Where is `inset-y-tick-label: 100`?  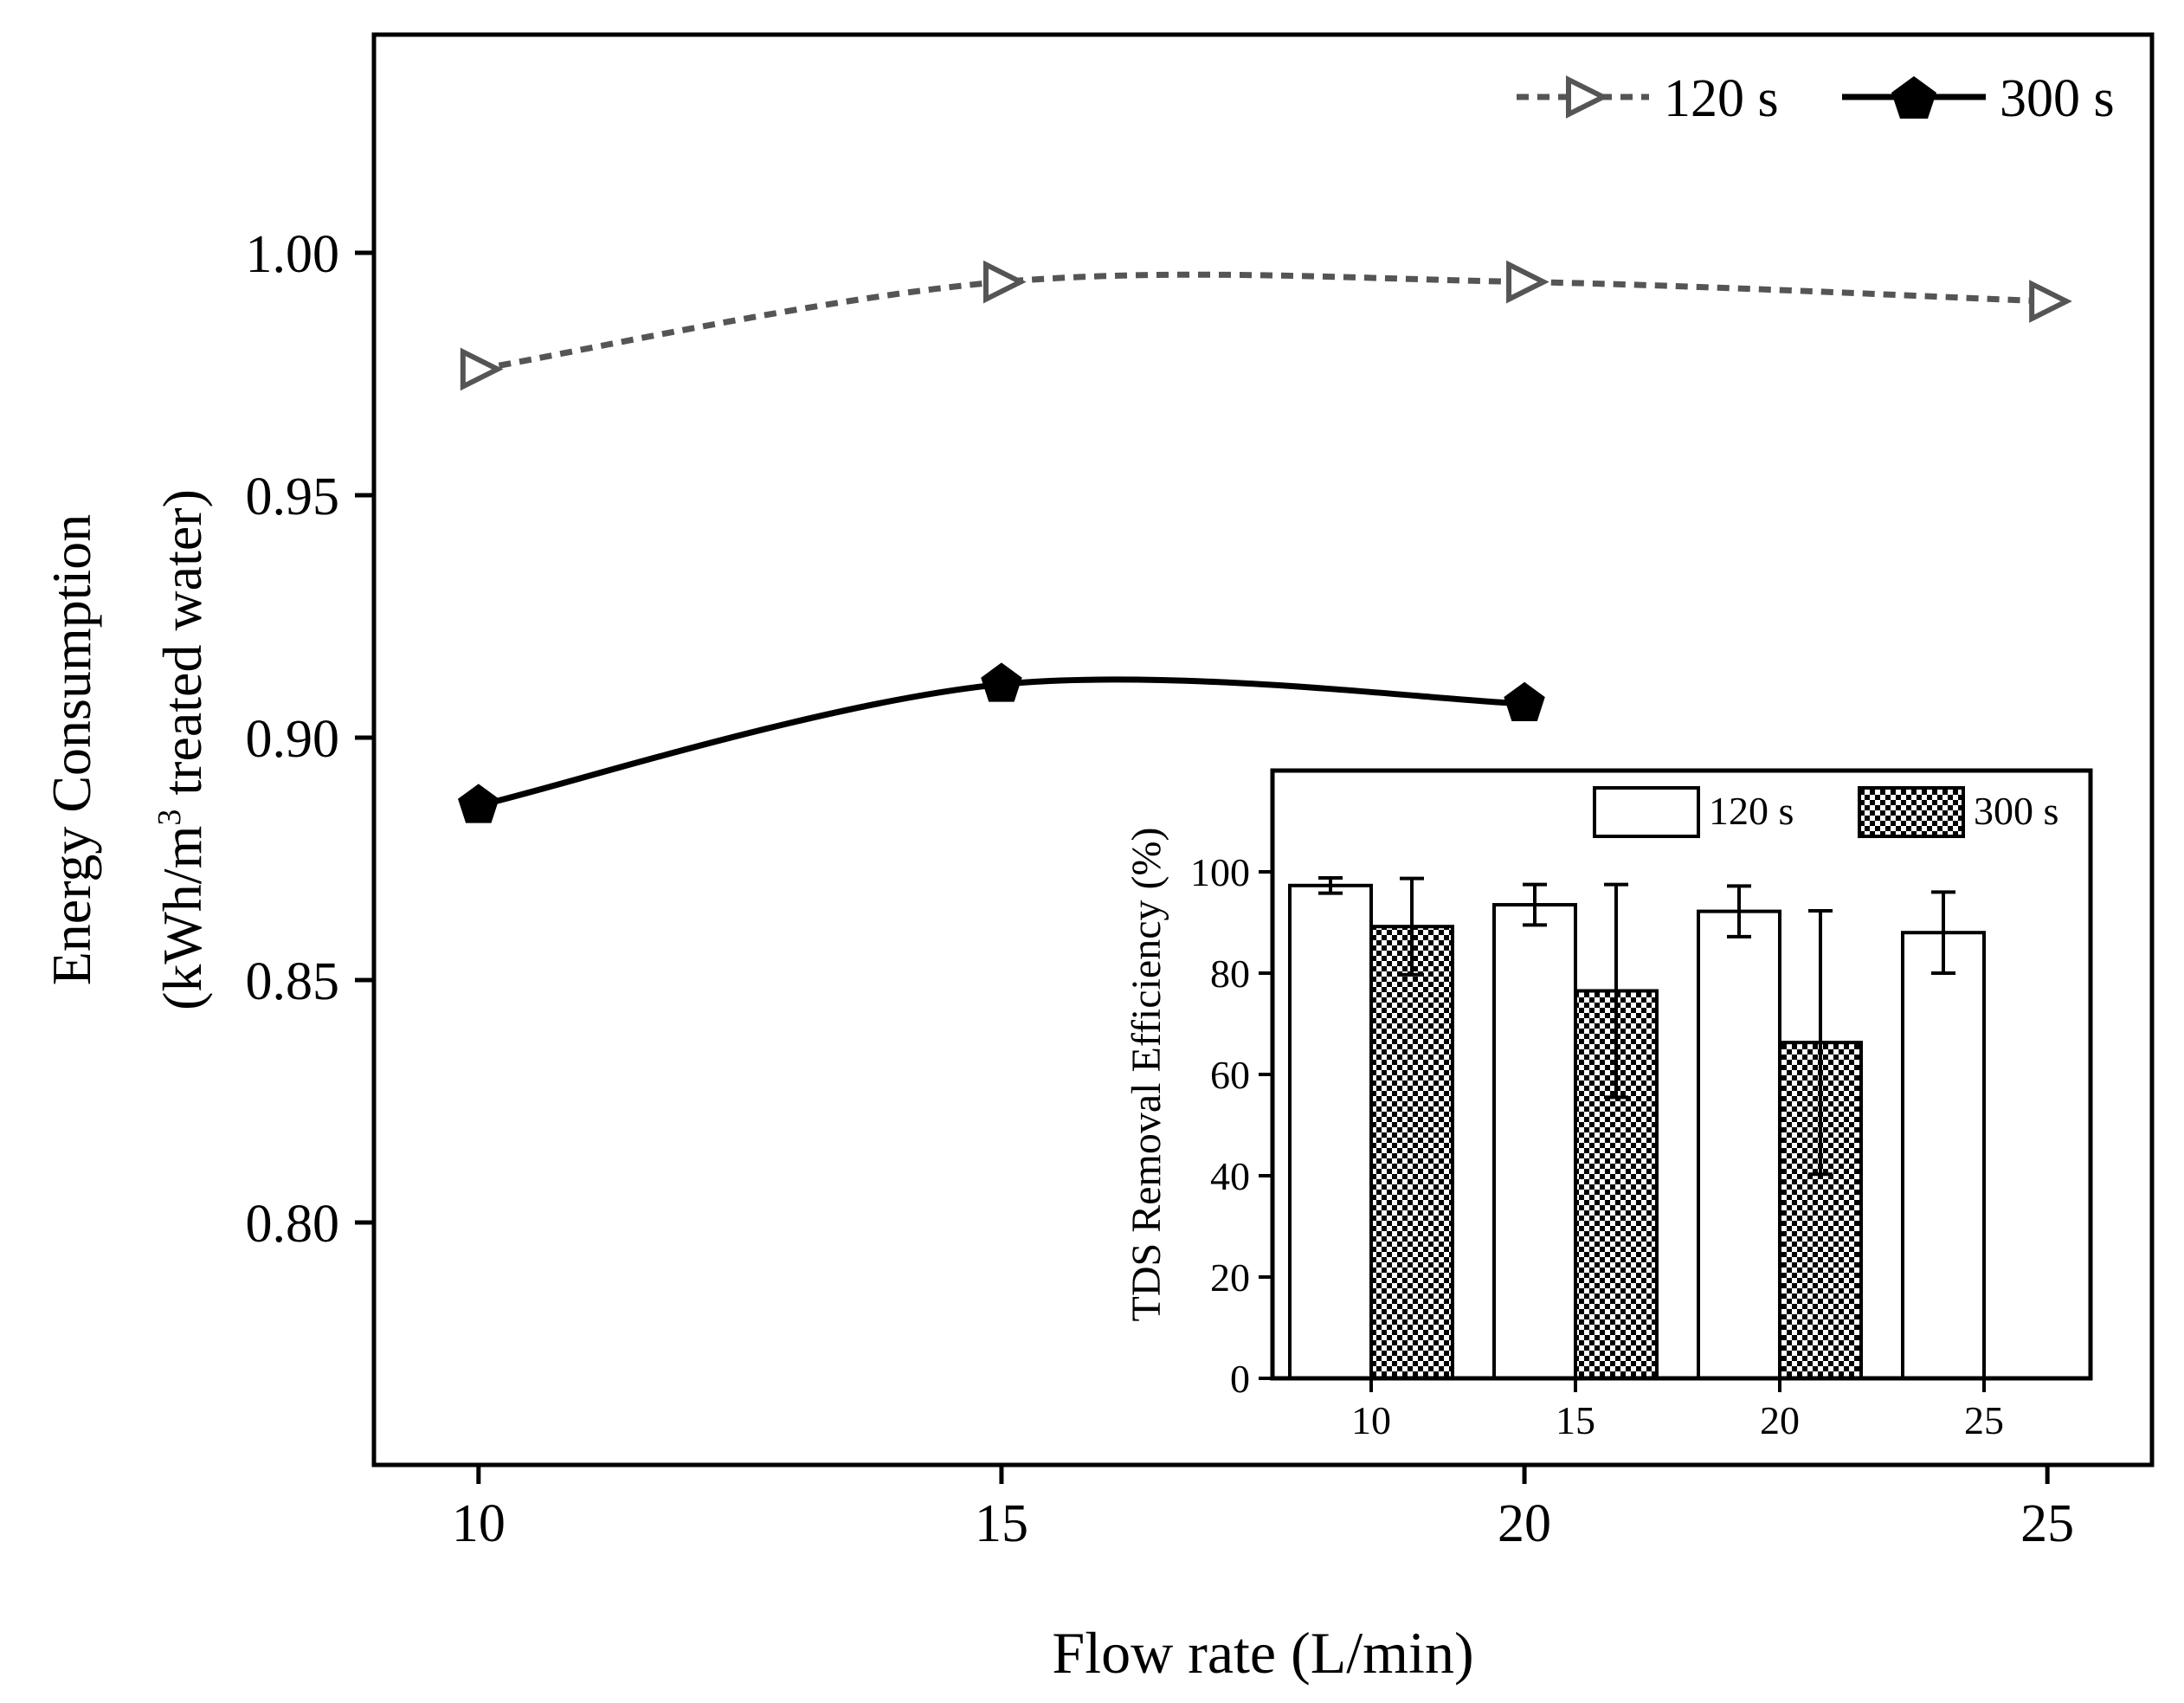
inset-y-tick-label: 100 is located at coordinates (1220, 872).